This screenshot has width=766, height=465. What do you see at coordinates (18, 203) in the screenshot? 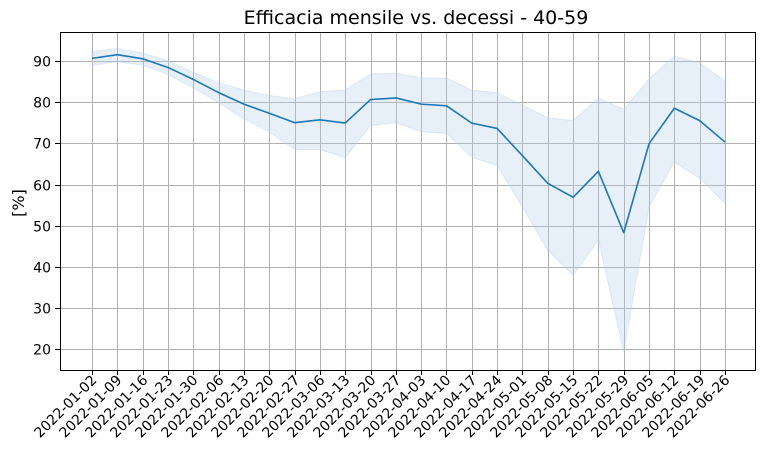
I see `y-axis-label: [%]` at bounding box center [18, 203].